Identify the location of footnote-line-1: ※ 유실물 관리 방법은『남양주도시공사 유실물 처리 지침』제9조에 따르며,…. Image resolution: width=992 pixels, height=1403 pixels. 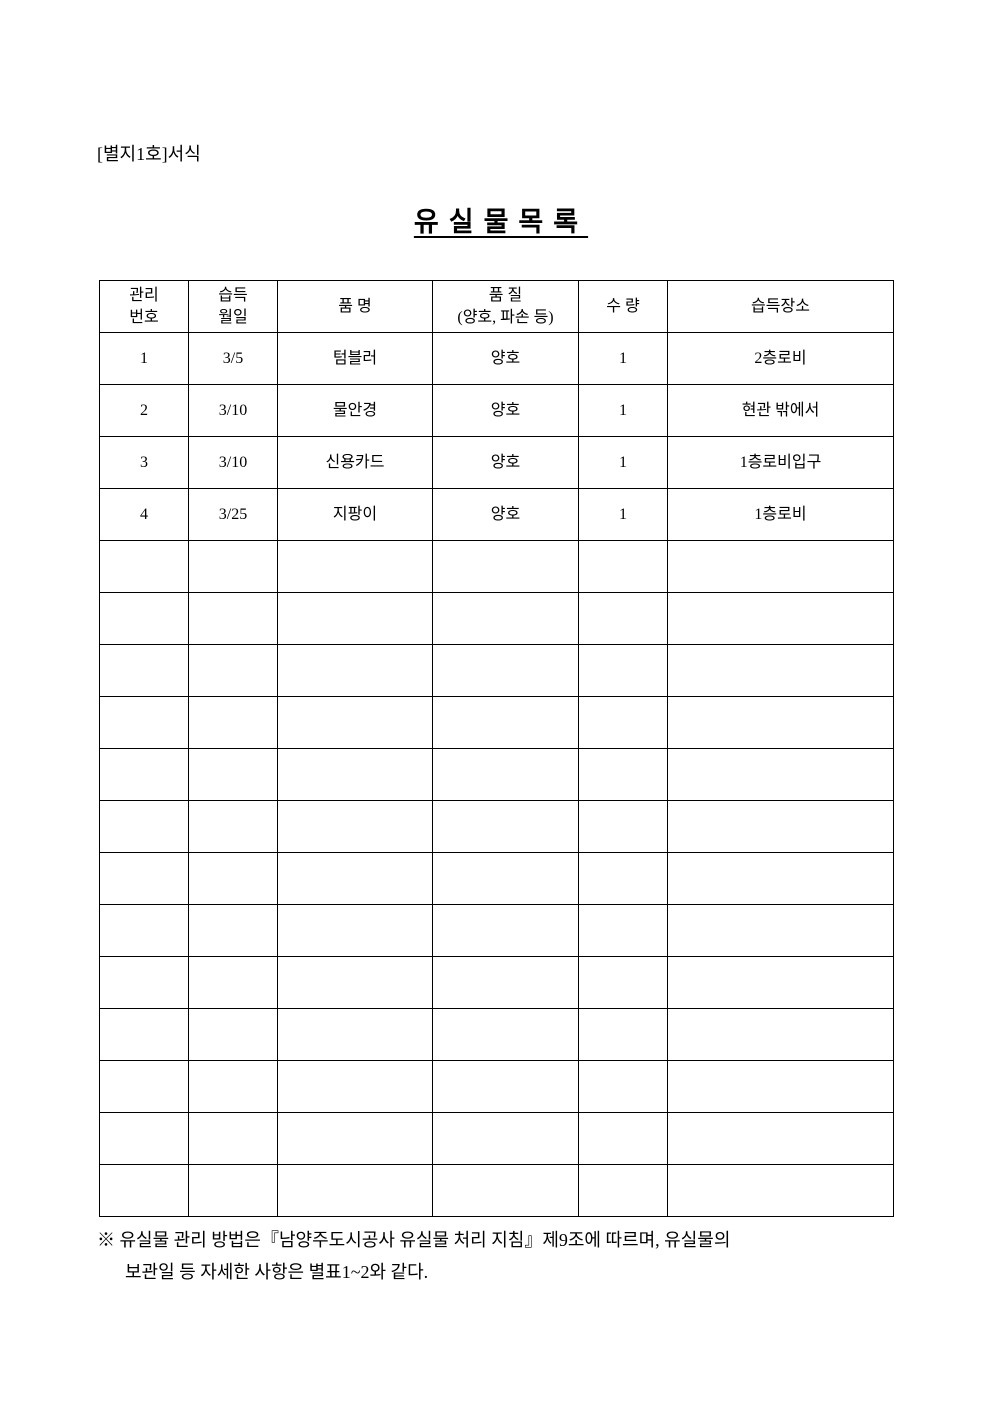
(414, 1240).